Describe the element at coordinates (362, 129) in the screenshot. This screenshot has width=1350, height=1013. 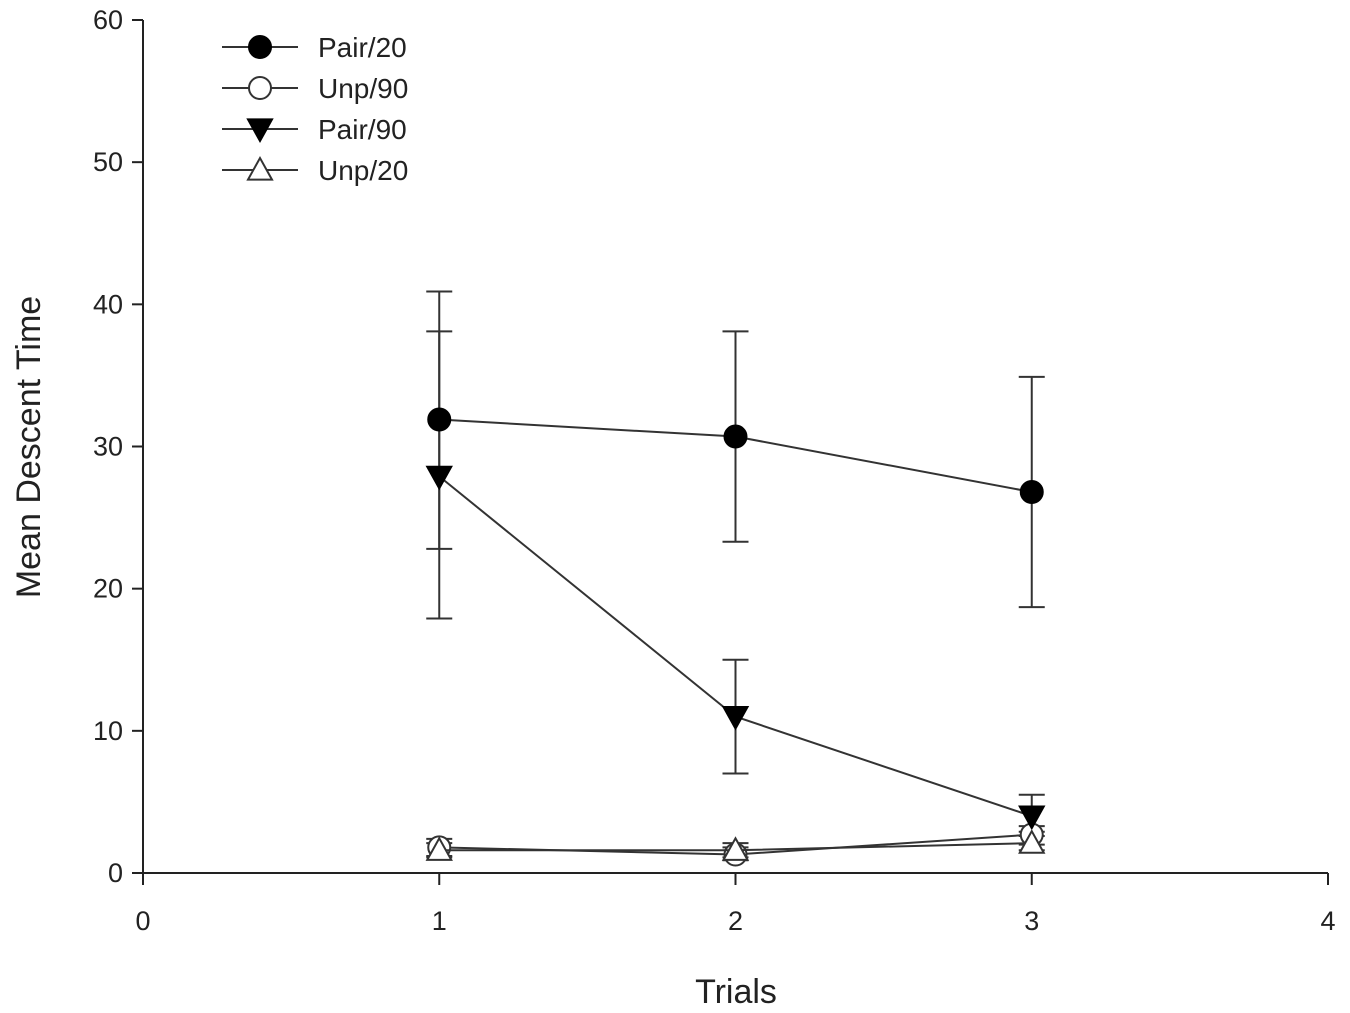
I see `legend-label: Pair/90` at that location.